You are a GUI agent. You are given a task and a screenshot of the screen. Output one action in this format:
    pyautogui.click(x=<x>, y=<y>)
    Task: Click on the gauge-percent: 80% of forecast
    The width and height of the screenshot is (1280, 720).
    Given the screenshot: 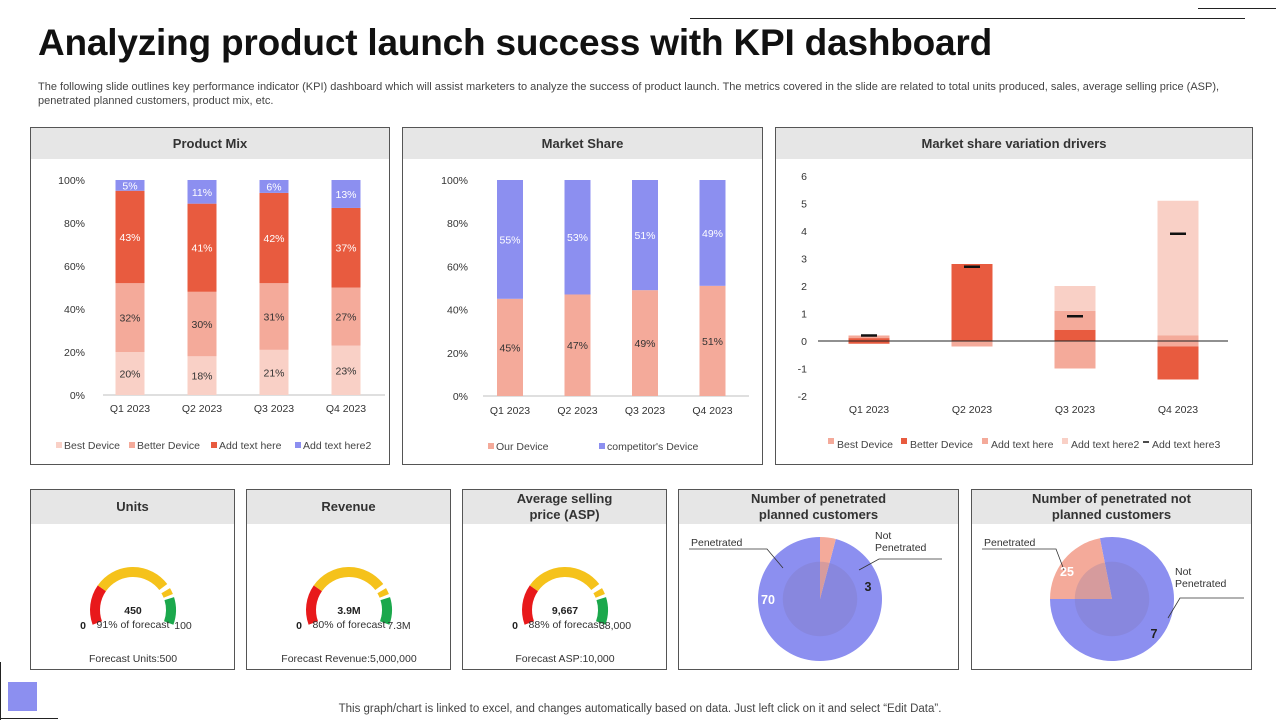 What is the action you would take?
    pyautogui.click(x=349, y=625)
    